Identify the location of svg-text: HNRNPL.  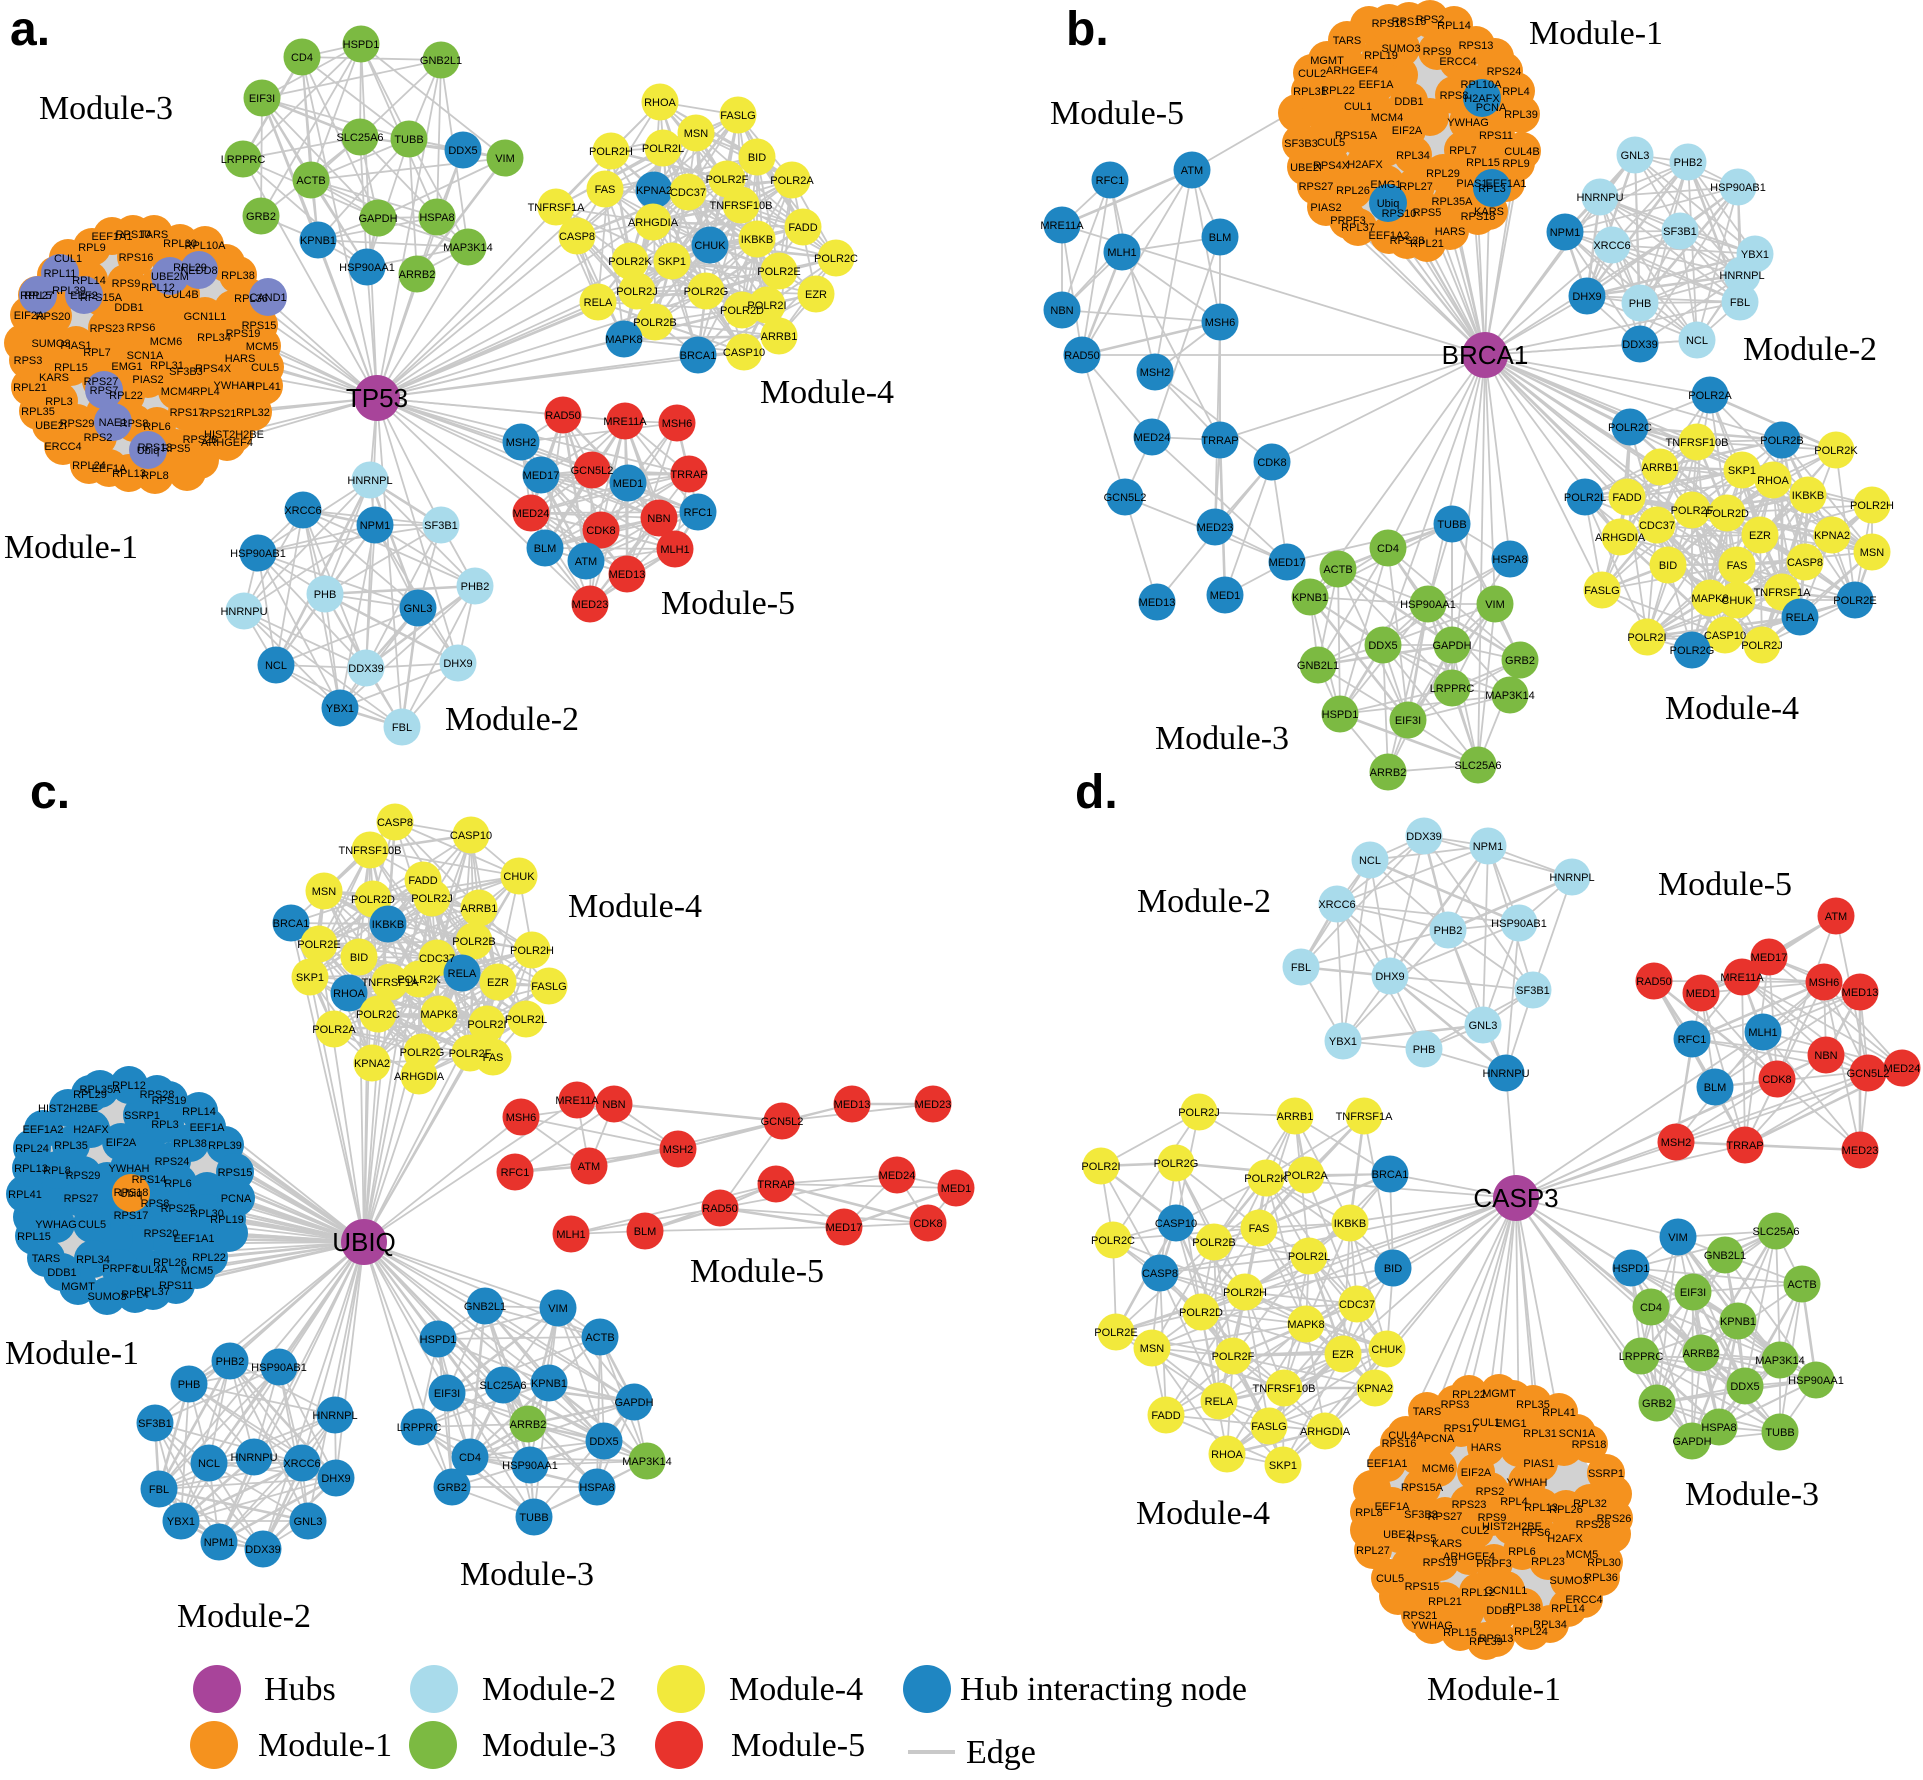
(334, 1416).